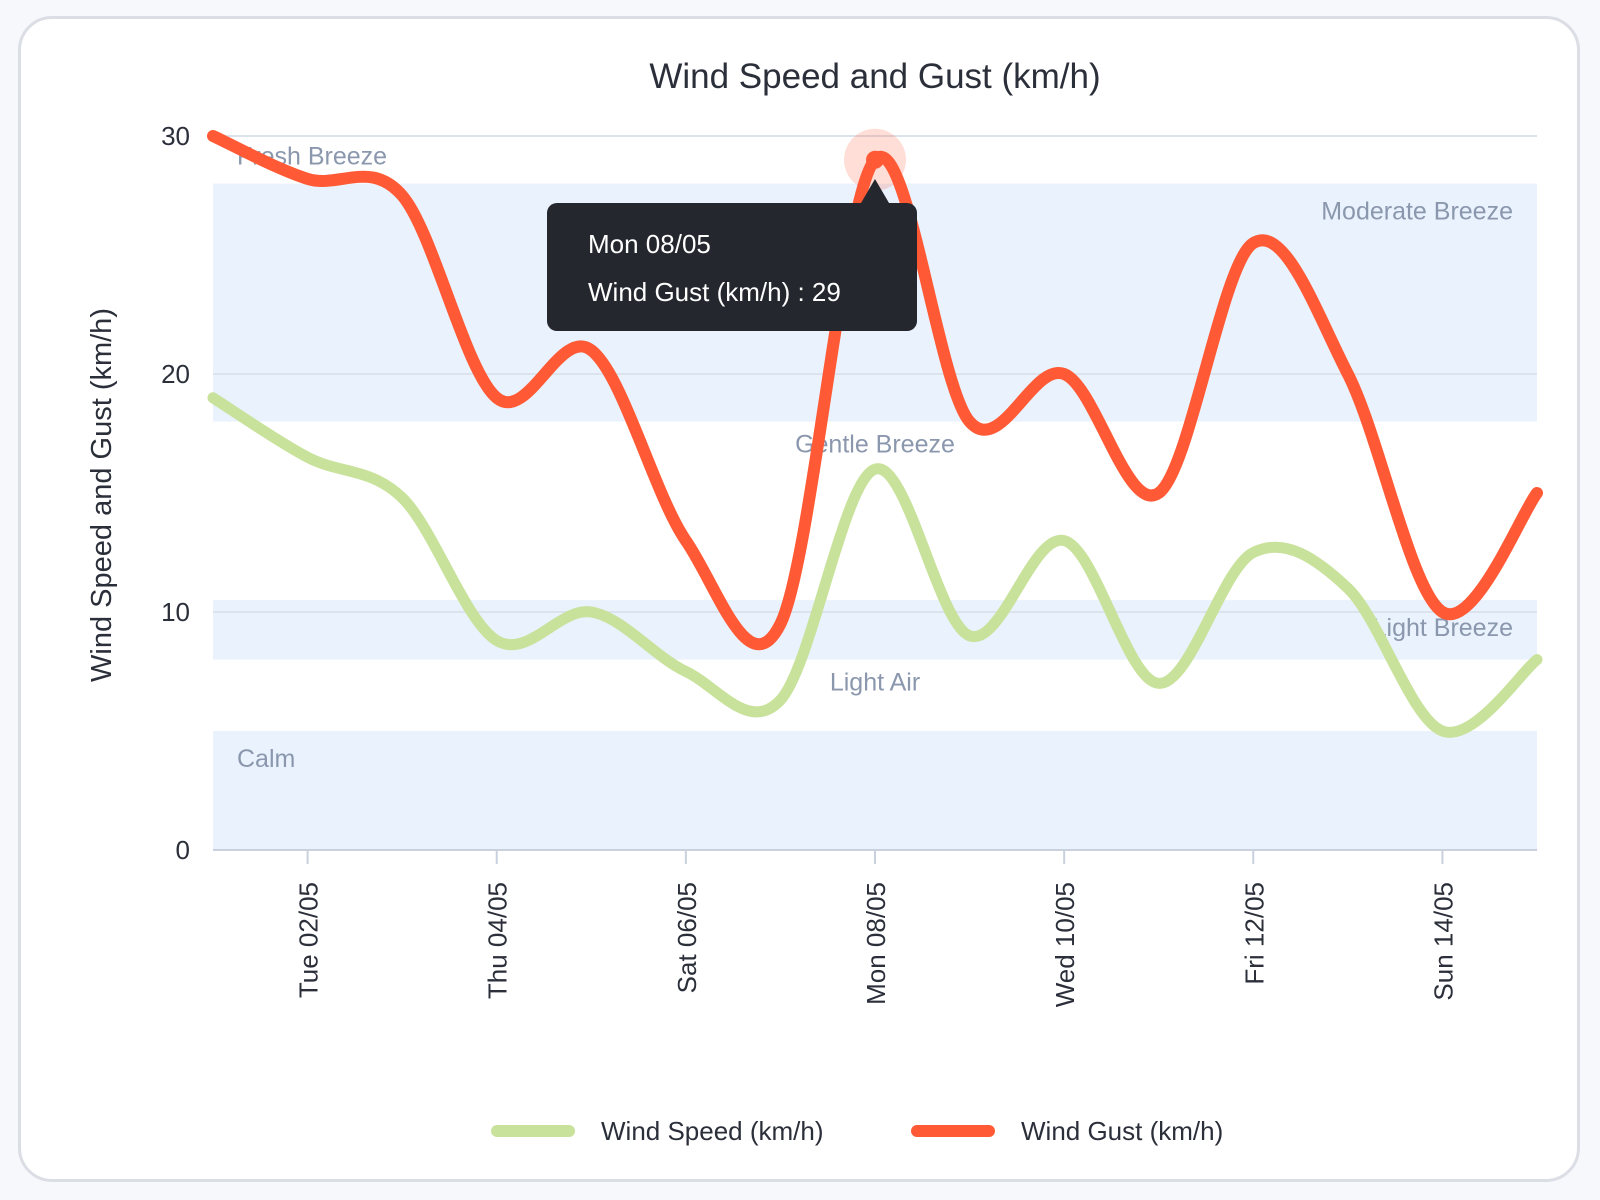  I want to click on y-tick-label-0: 0, so click(183, 850).